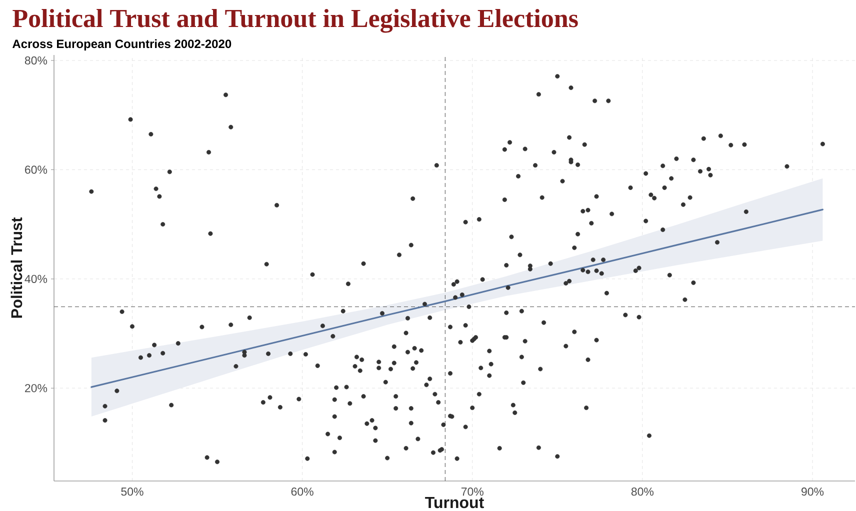 Image resolution: width=856 pixels, height=511 pixels. I want to click on x-tick-label: 80%, so click(642, 492).